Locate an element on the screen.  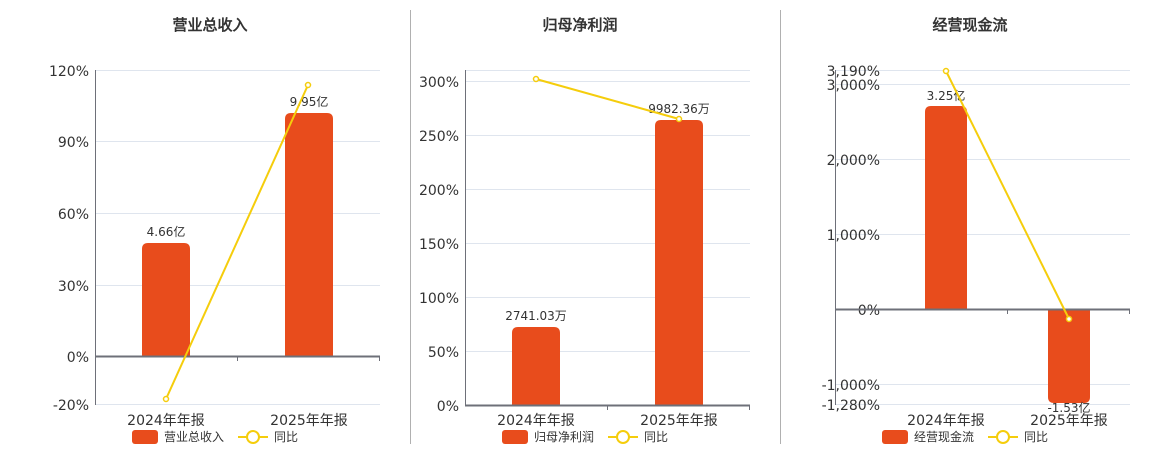
bar-value-label: 2741.03万 is located at coordinates (536, 316).